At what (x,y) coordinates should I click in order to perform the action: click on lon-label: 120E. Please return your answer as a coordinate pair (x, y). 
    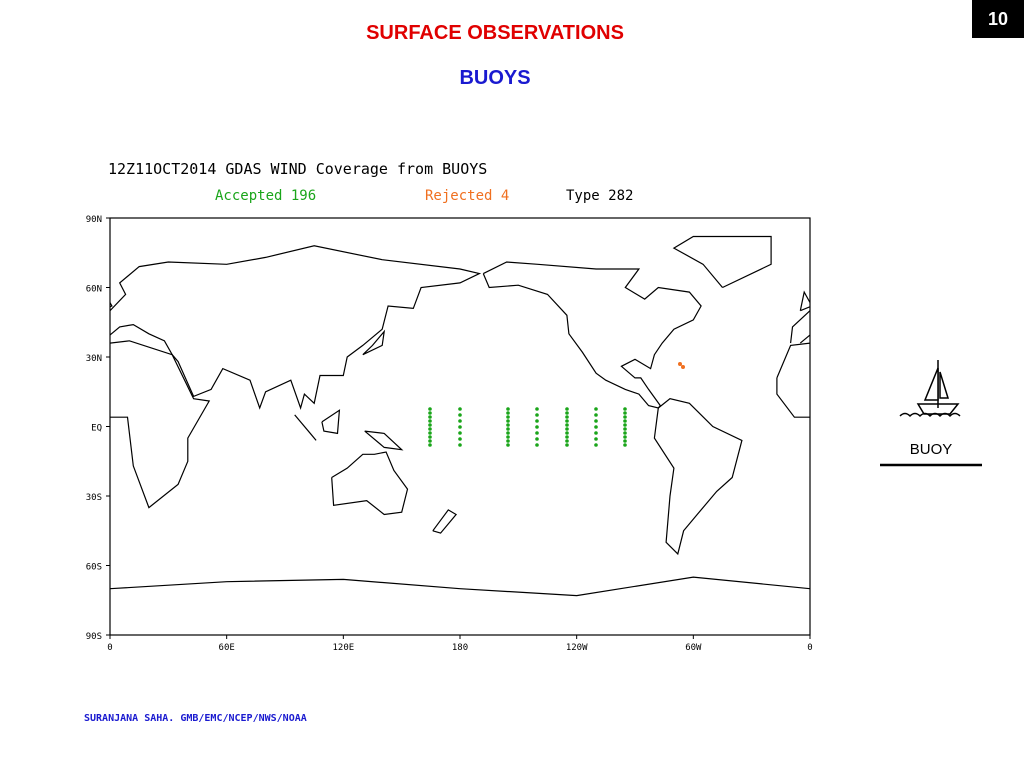
    Looking at the image, I should click on (343, 648).